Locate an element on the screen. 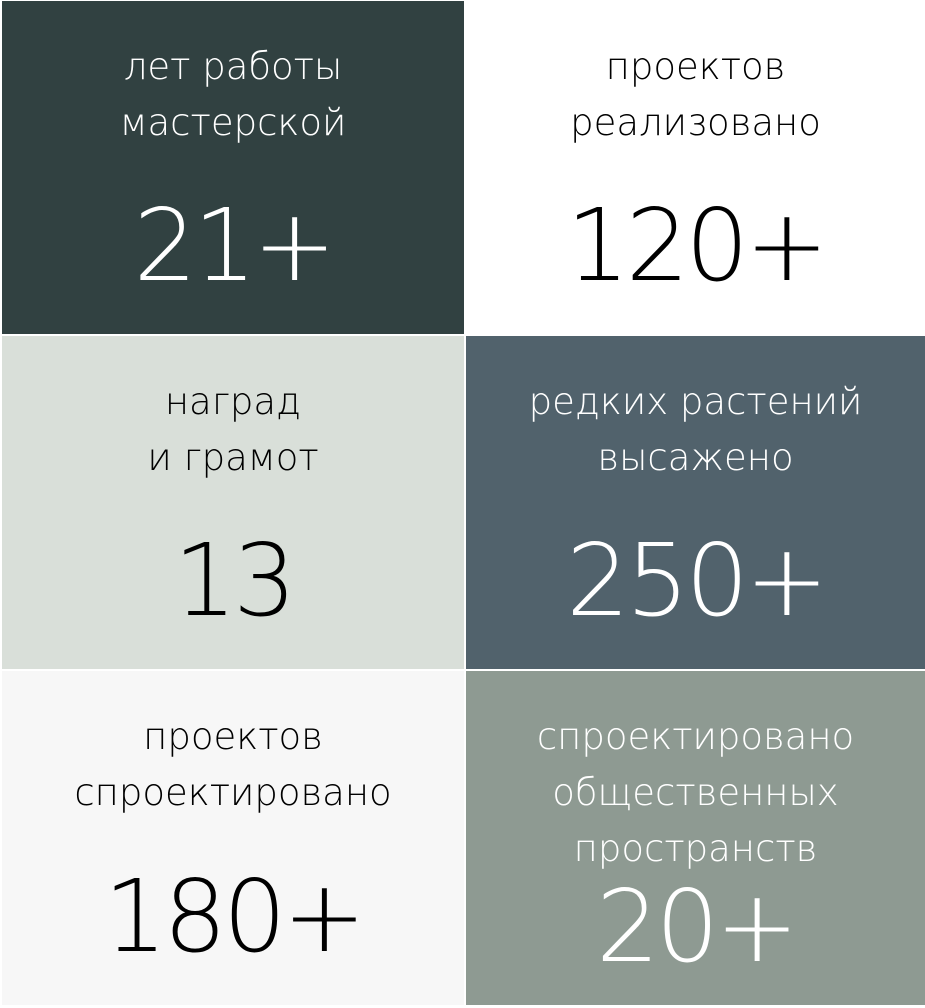 The width and height of the screenshot is (925, 1008). stat-label-line: мастерской is located at coordinates (233, 122).